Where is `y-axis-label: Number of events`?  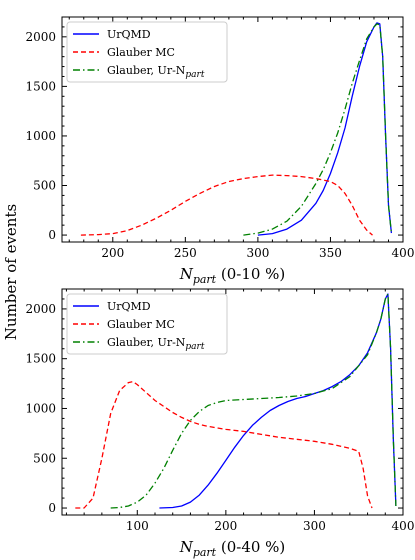 y-axis-label: Number of events is located at coordinates (11, 272).